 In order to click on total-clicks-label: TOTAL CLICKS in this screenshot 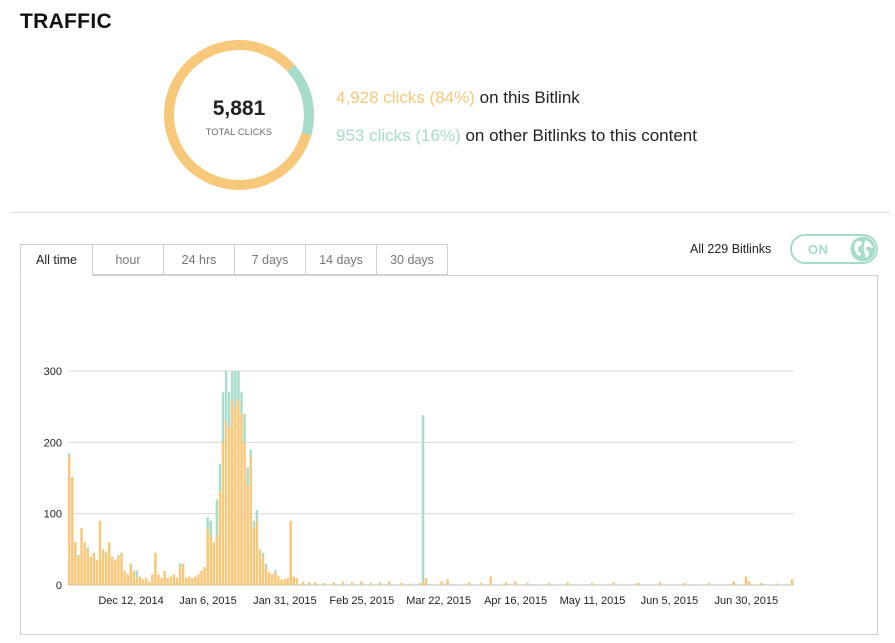, I will do `click(239, 132)`.